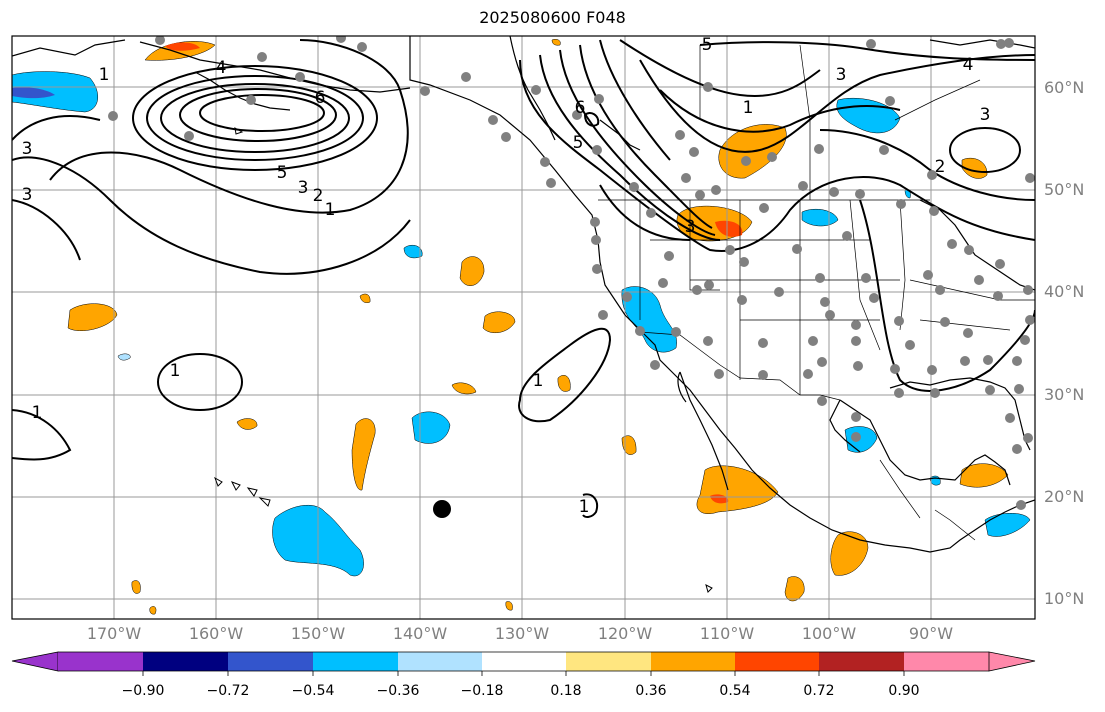 The image size is (1105, 712). I want to click on colorbar-tick-label: −0.54, so click(313, 691).